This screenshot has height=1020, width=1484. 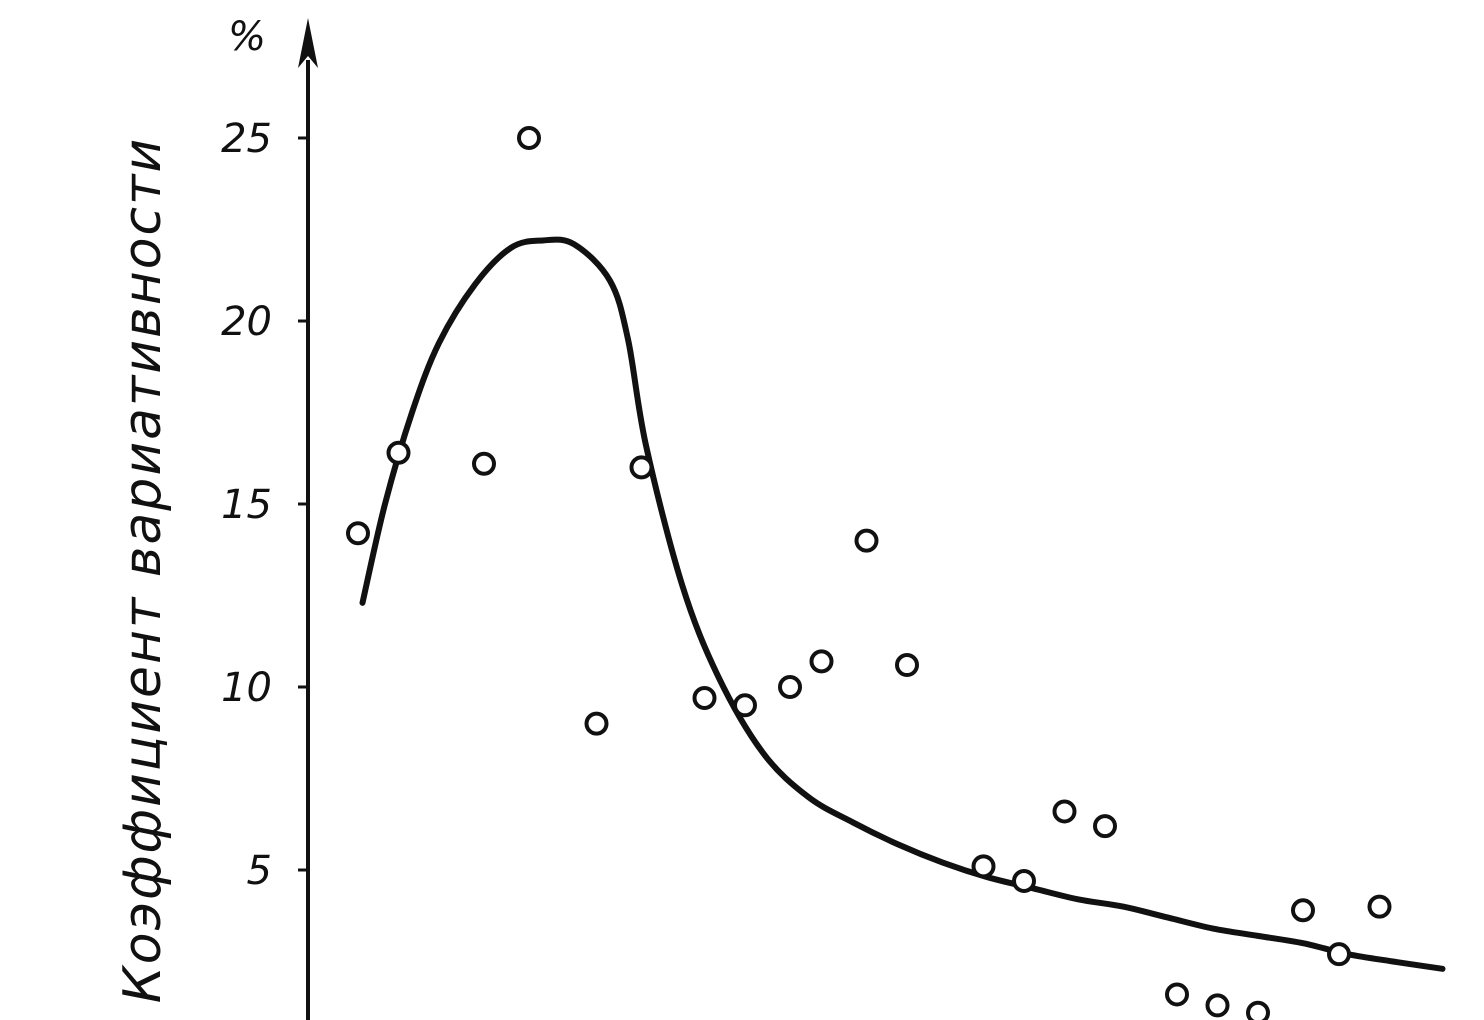 What do you see at coordinates (143, 570) in the screenshot?
I see `y-axis-label: Коэффициент вариативности` at bounding box center [143, 570].